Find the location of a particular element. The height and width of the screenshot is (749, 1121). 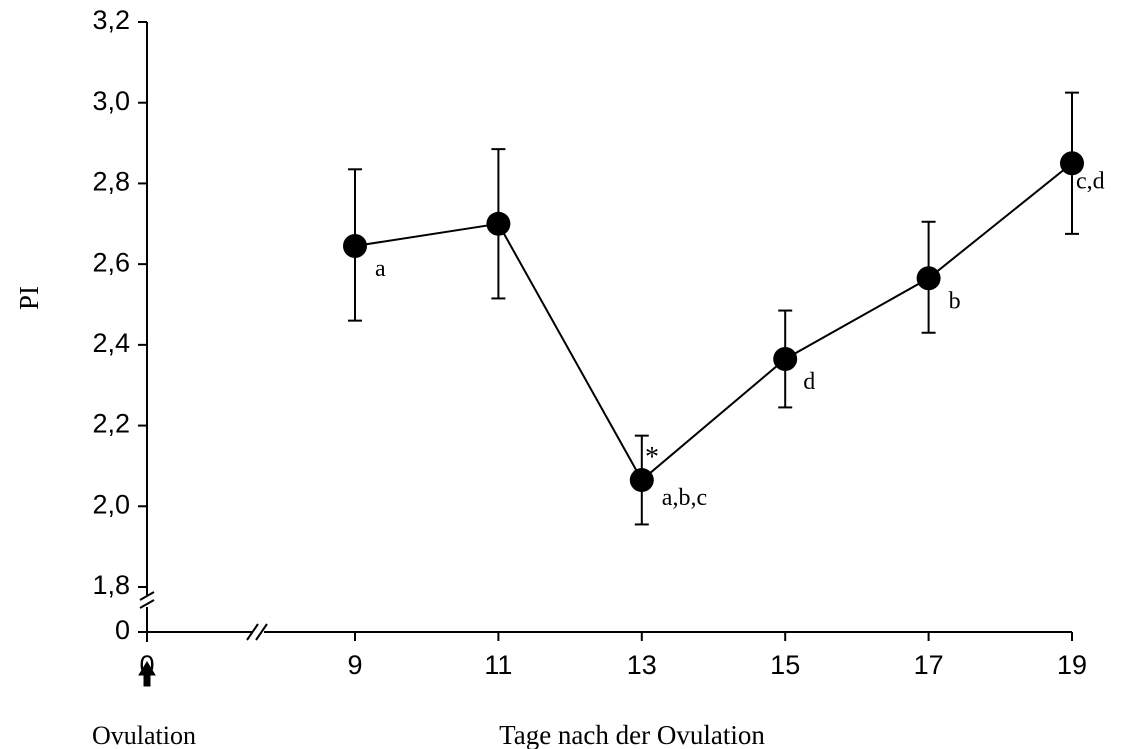

ovulation-label: Ovulation is located at coordinates (144, 735).